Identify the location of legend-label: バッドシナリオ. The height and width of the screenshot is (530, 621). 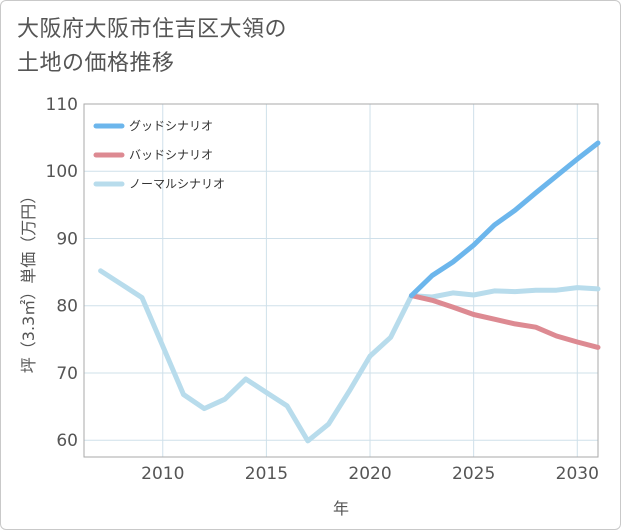
(171, 155).